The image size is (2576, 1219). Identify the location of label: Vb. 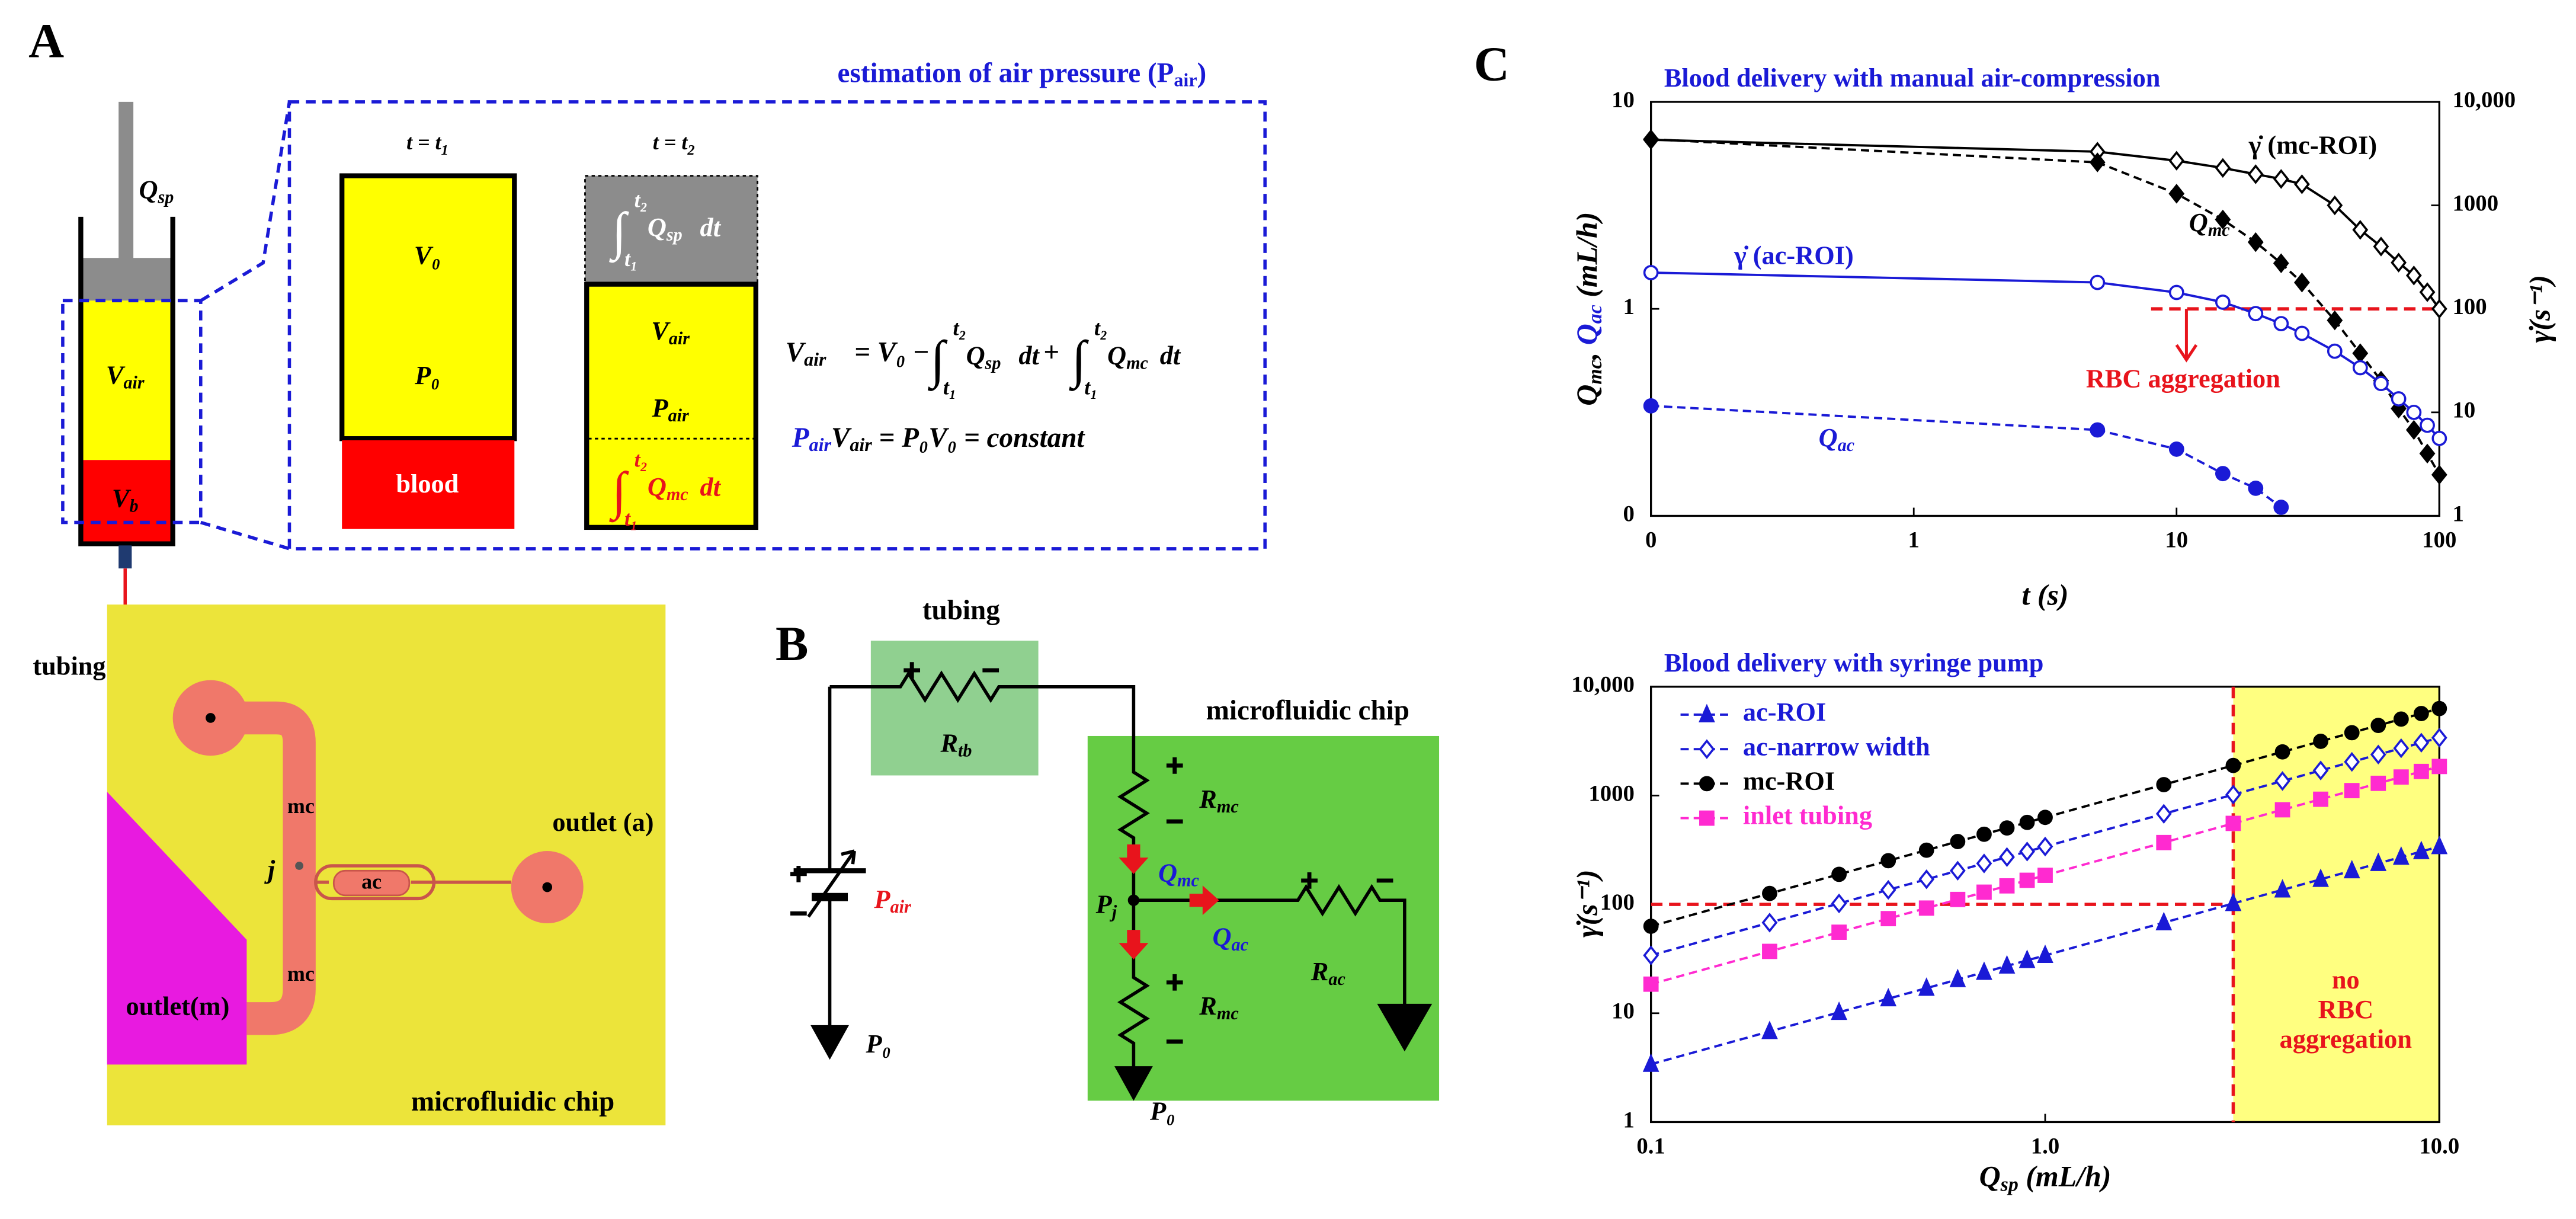
(125, 500).